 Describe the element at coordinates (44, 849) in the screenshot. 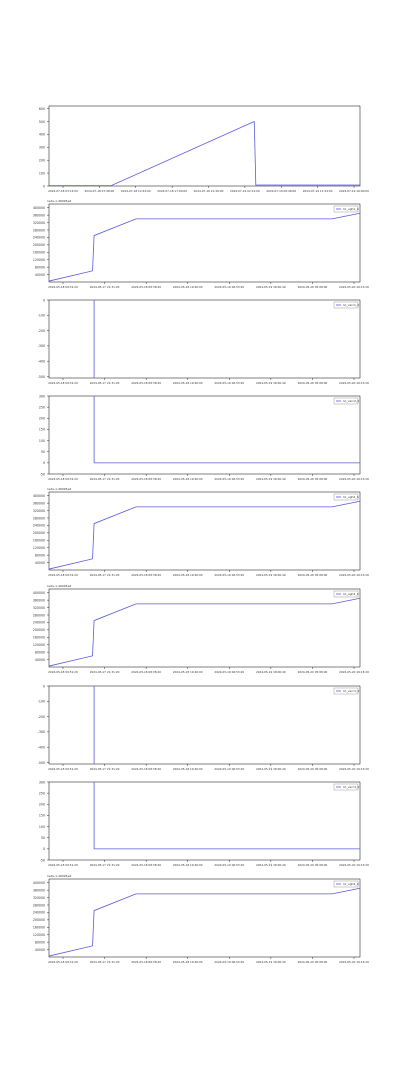

I see `y-tick-label: 0` at that location.